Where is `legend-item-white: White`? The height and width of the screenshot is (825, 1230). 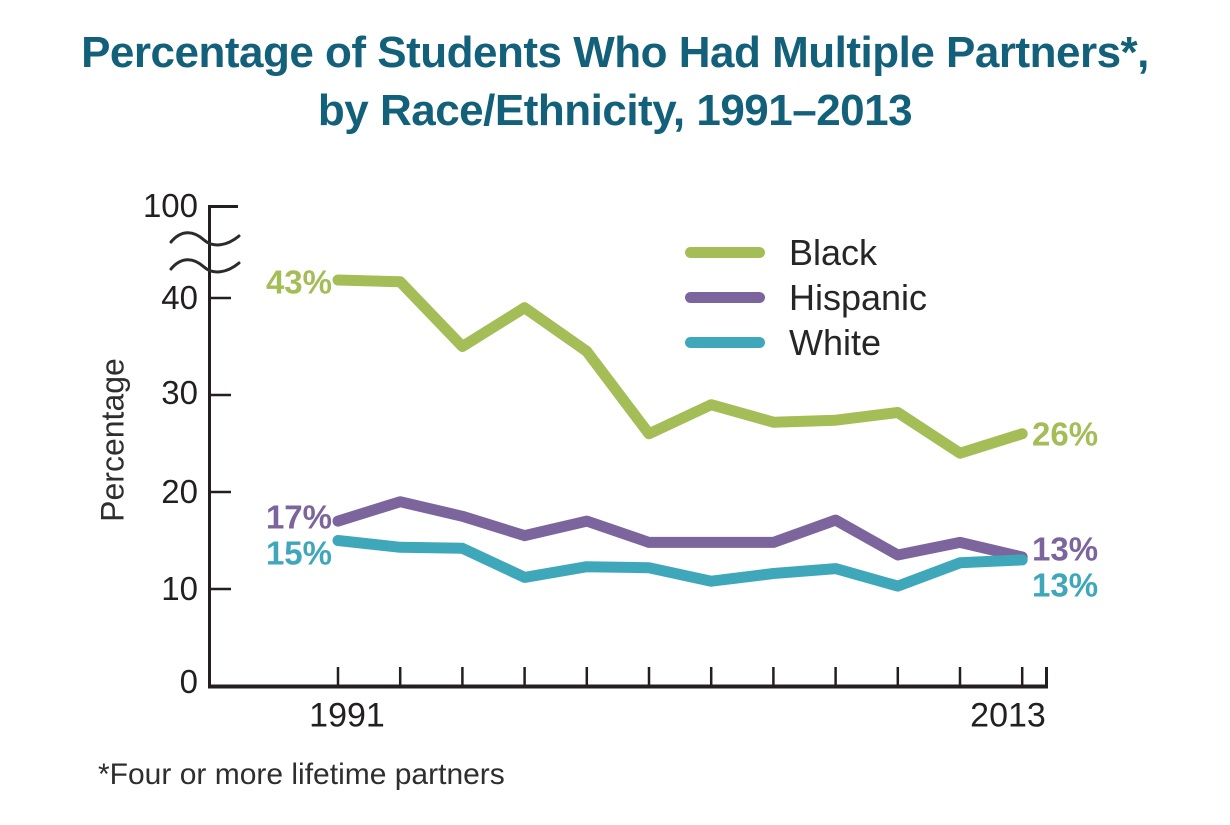 legend-item-white: White is located at coordinates (806, 342).